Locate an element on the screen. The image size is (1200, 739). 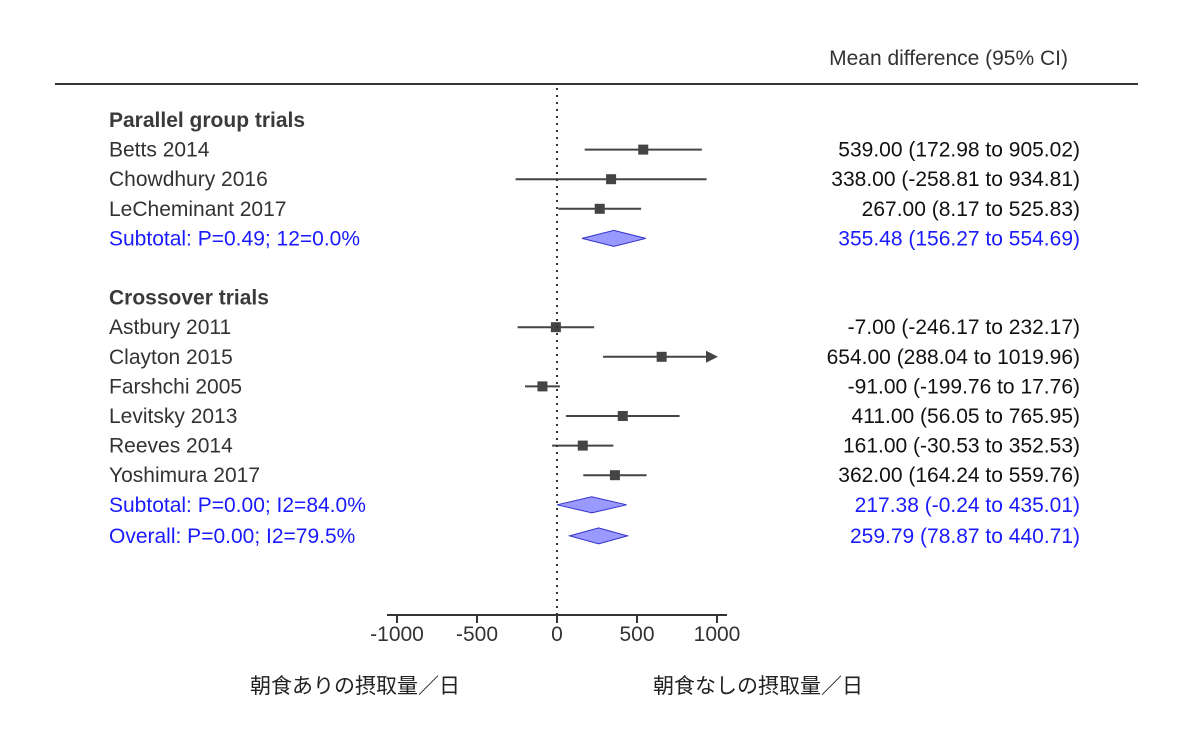
study-ci-label: 338.00 (-258.81 to 934.81) is located at coordinates (955, 179).